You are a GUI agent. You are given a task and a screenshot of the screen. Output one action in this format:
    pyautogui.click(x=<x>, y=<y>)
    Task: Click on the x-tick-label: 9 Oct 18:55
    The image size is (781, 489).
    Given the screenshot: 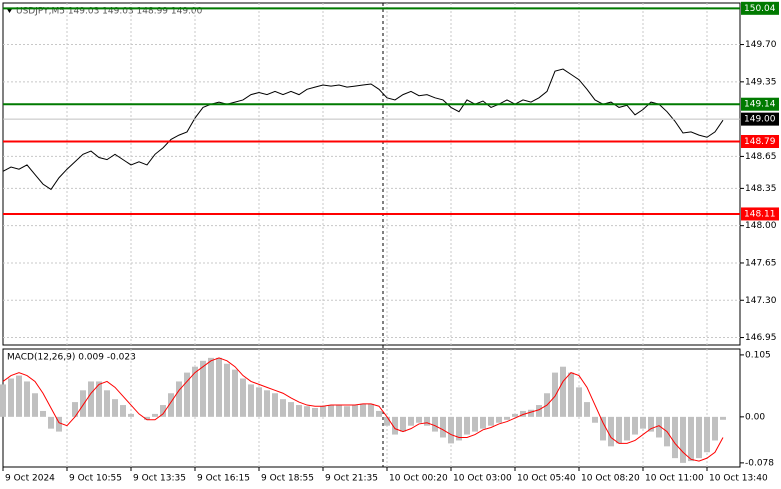 What is the action you would take?
    pyautogui.click(x=287, y=479)
    